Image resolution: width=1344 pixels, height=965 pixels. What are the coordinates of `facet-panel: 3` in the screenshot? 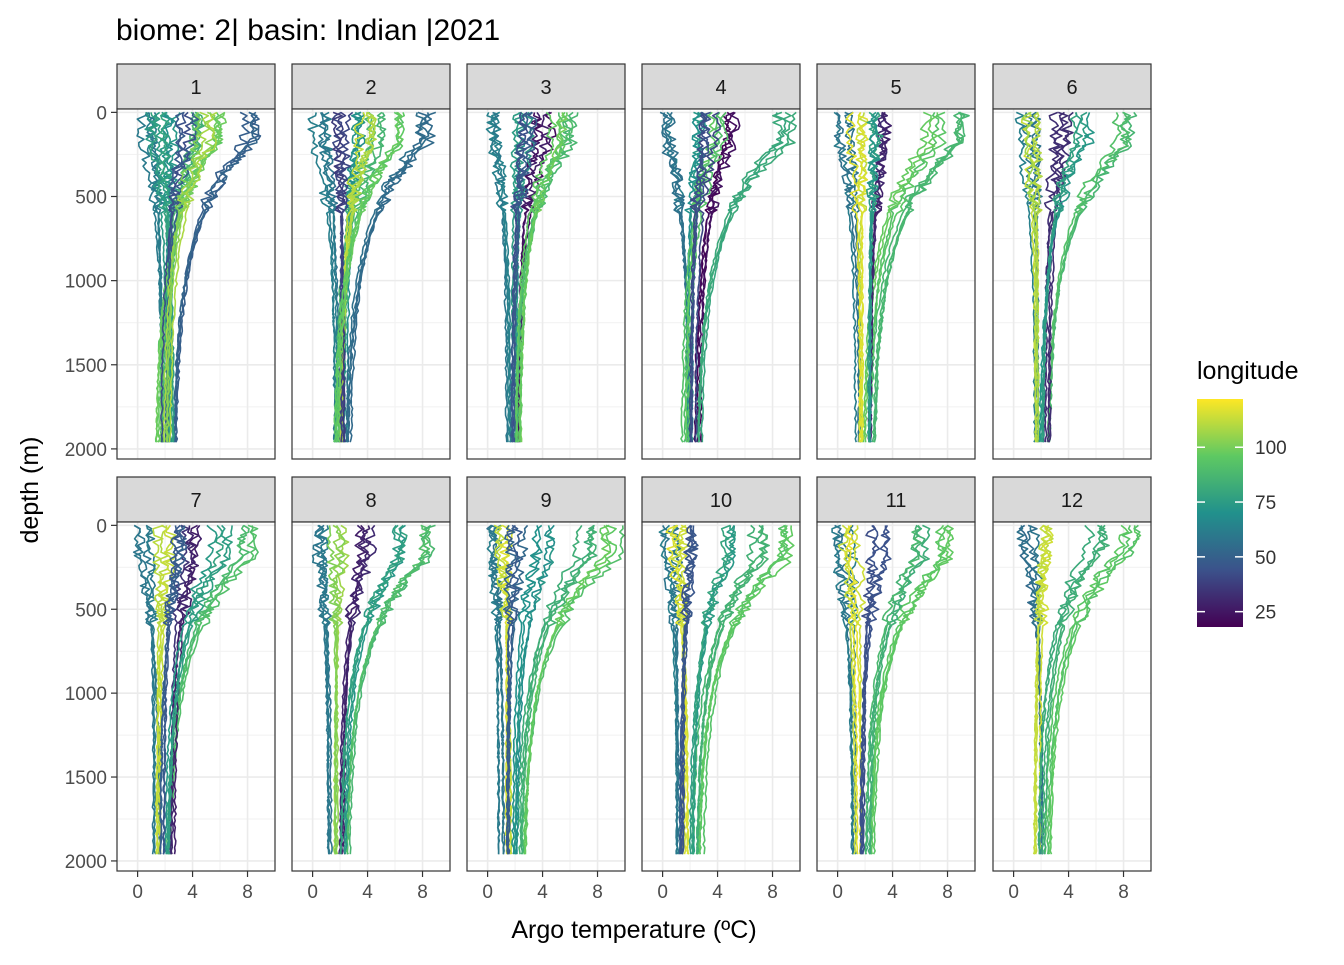 It's located at (546, 261).